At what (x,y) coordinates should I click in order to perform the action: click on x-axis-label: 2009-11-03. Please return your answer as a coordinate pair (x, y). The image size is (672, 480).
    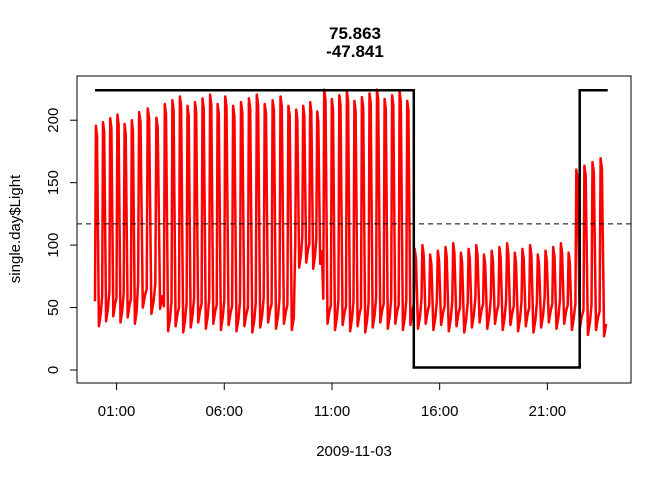
    Looking at the image, I should click on (354, 451).